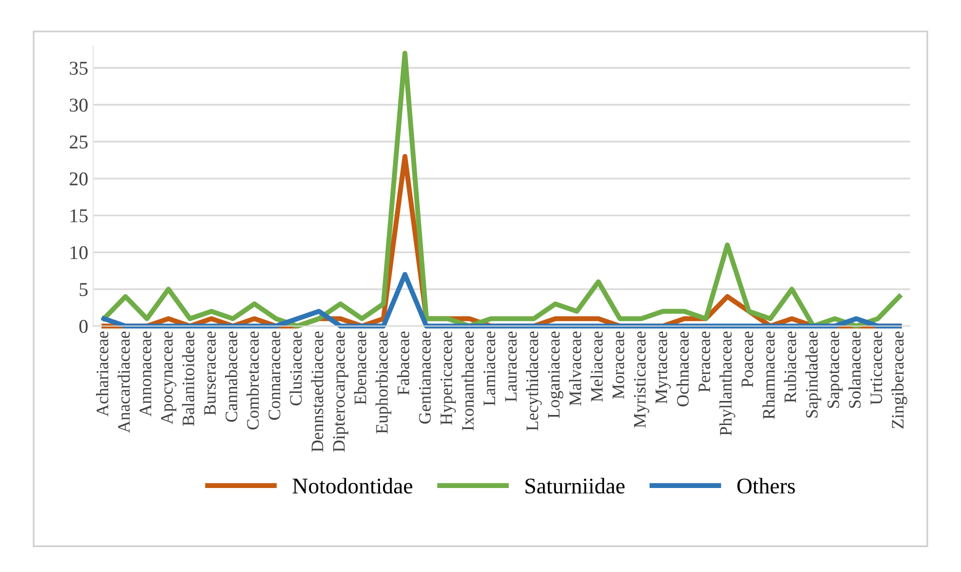 Image resolution: width=961 pixels, height=572 pixels. Describe the element at coordinates (79, 179) in the screenshot. I see `y-tick-label: 20` at that location.